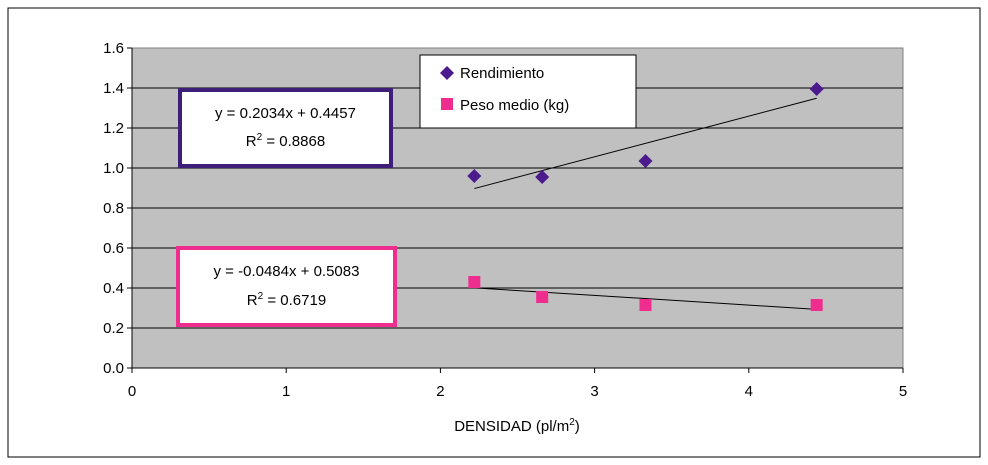 The width and height of the screenshot is (988, 465). What do you see at coordinates (514, 105) in the screenshot?
I see `legend-label-peso-medio: Peso medio (kg)` at bounding box center [514, 105].